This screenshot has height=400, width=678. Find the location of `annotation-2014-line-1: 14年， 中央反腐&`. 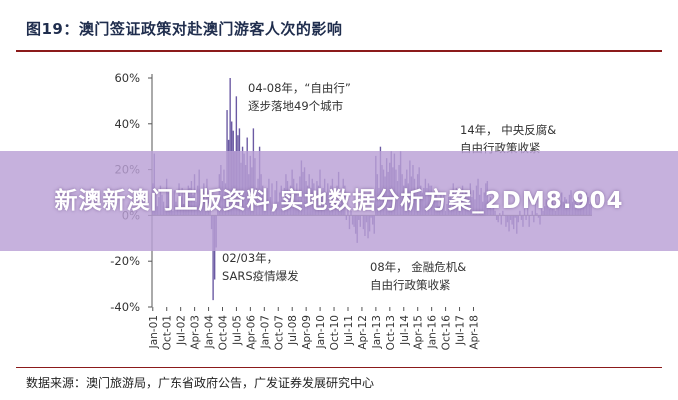

annotation-2014-line-1: 14年， 中央反腐& is located at coordinates (508, 130).